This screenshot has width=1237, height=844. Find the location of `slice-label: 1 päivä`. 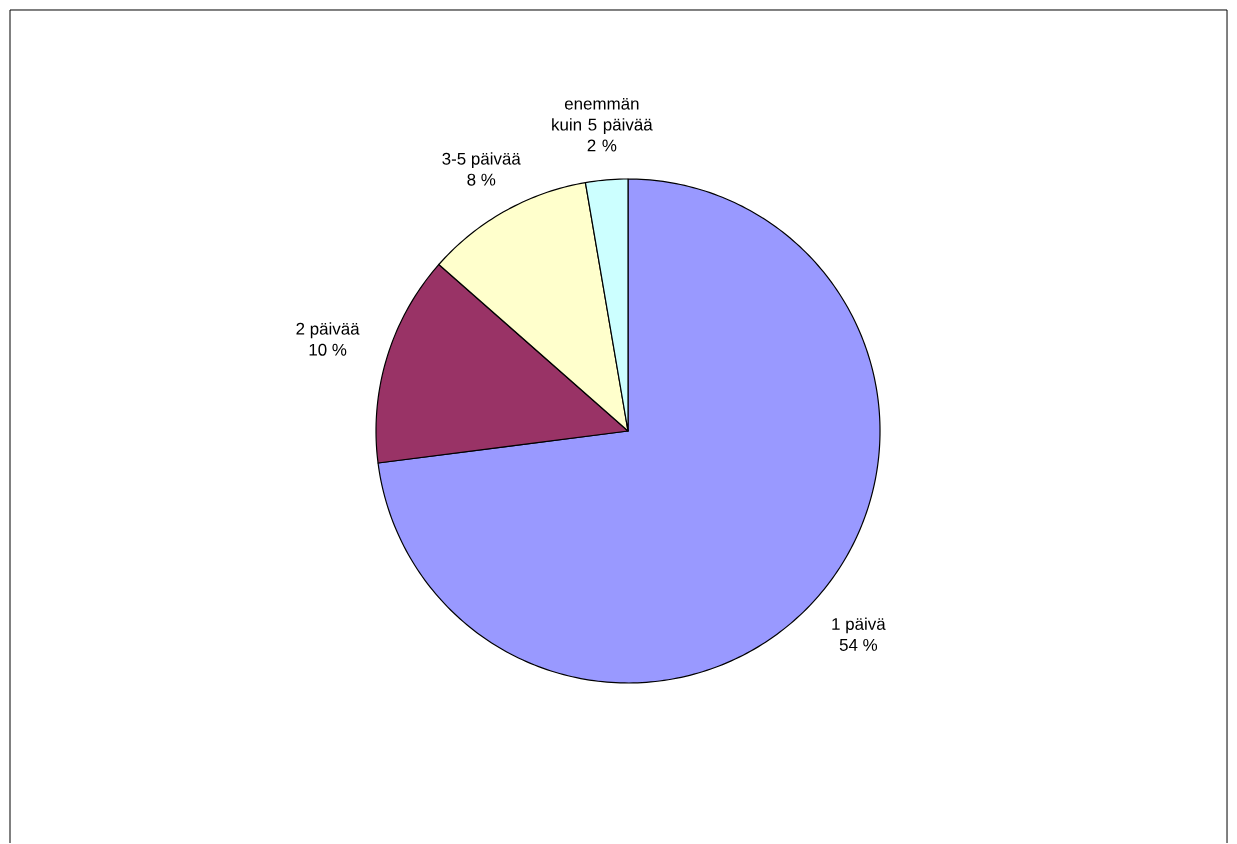

slice-label: 1 päivä is located at coordinates (859, 625).